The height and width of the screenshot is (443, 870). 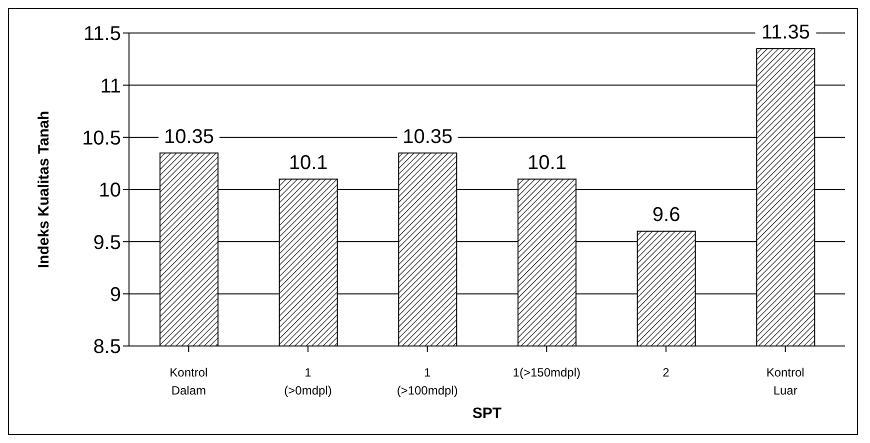 I want to click on x-tick-label: 1 (>0mdpl), so click(x=308, y=382).